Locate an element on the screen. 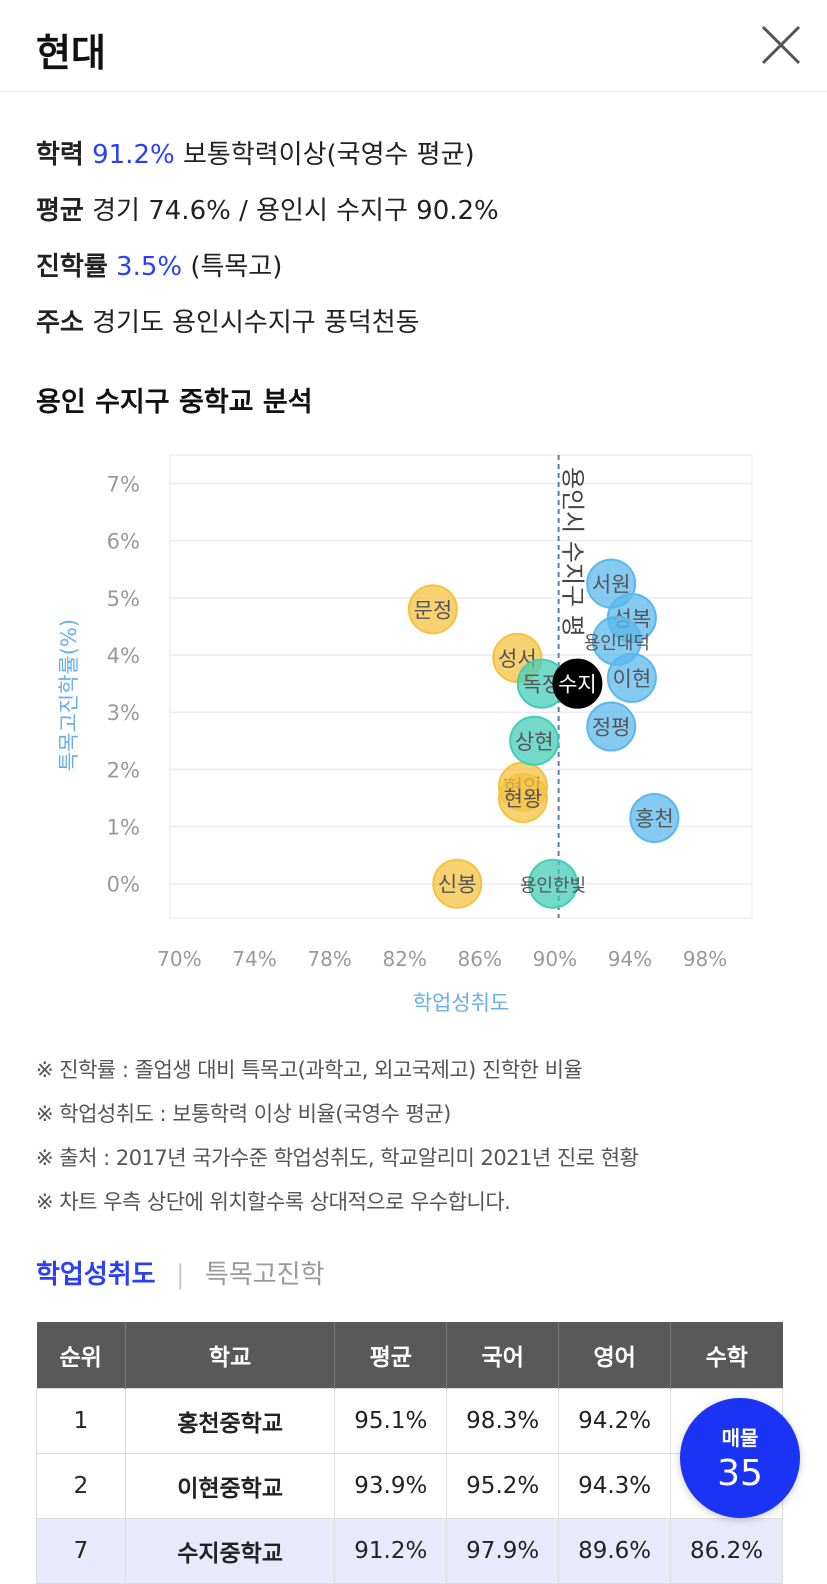 The image size is (827, 1584). point-홍천 is located at coordinates (654, 817).